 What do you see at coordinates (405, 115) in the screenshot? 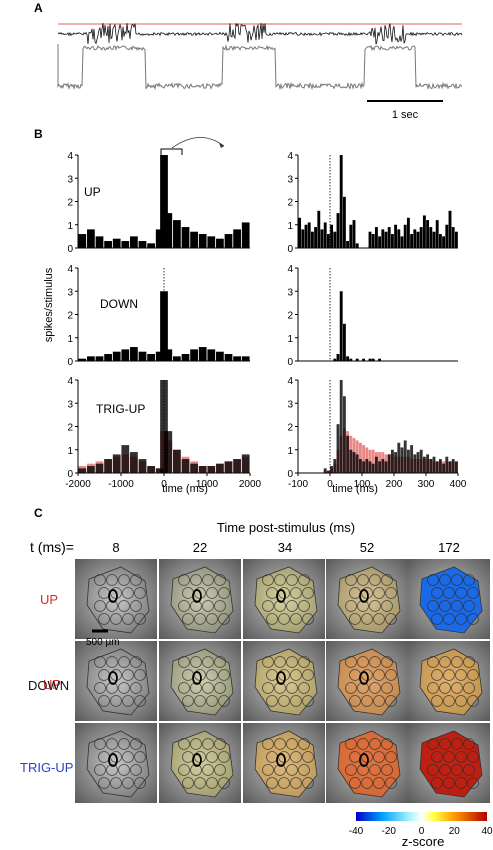
I see `time-scalebar-label: 1 sec` at bounding box center [405, 115].